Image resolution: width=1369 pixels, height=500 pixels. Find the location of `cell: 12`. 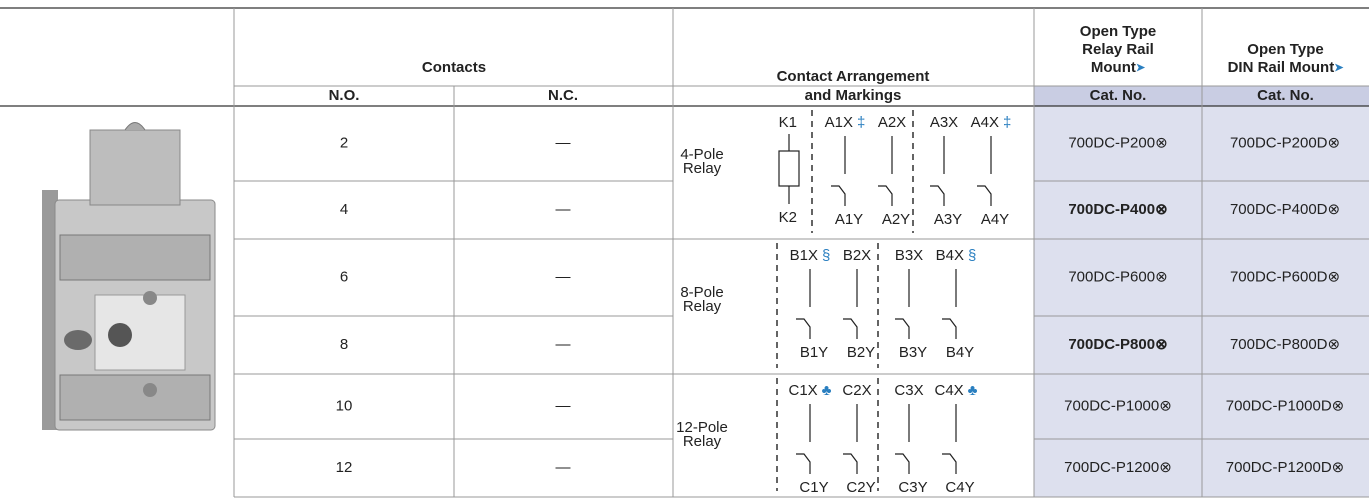

cell: 12 is located at coordinates (344, 467).